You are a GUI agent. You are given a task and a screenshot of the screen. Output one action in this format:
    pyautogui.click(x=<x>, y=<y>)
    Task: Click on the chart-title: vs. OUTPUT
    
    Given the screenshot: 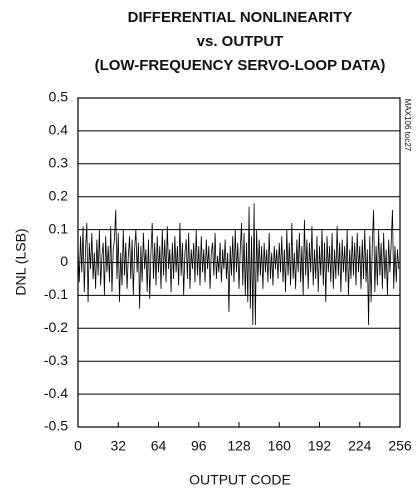 What is the action you would take?
    pyautogui.click(x=240, y=41)
    